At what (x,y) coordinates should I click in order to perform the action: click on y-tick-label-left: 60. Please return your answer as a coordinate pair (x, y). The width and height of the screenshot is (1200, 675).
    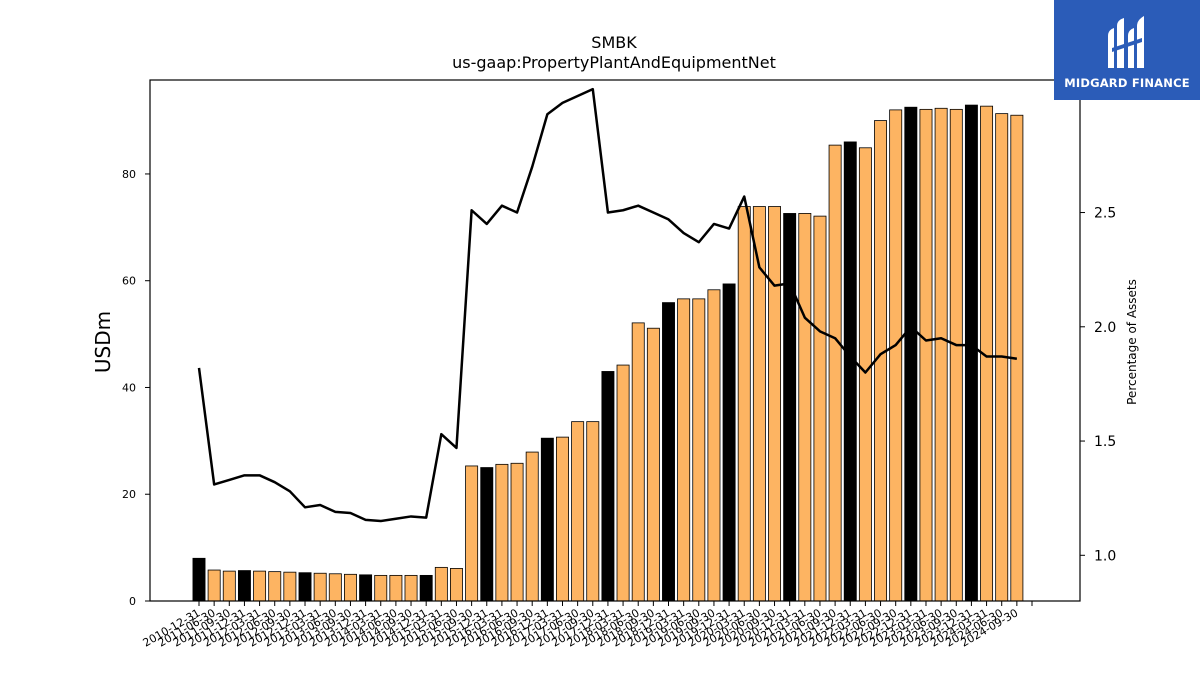
    Looking at the image, I should click on (129, 281).